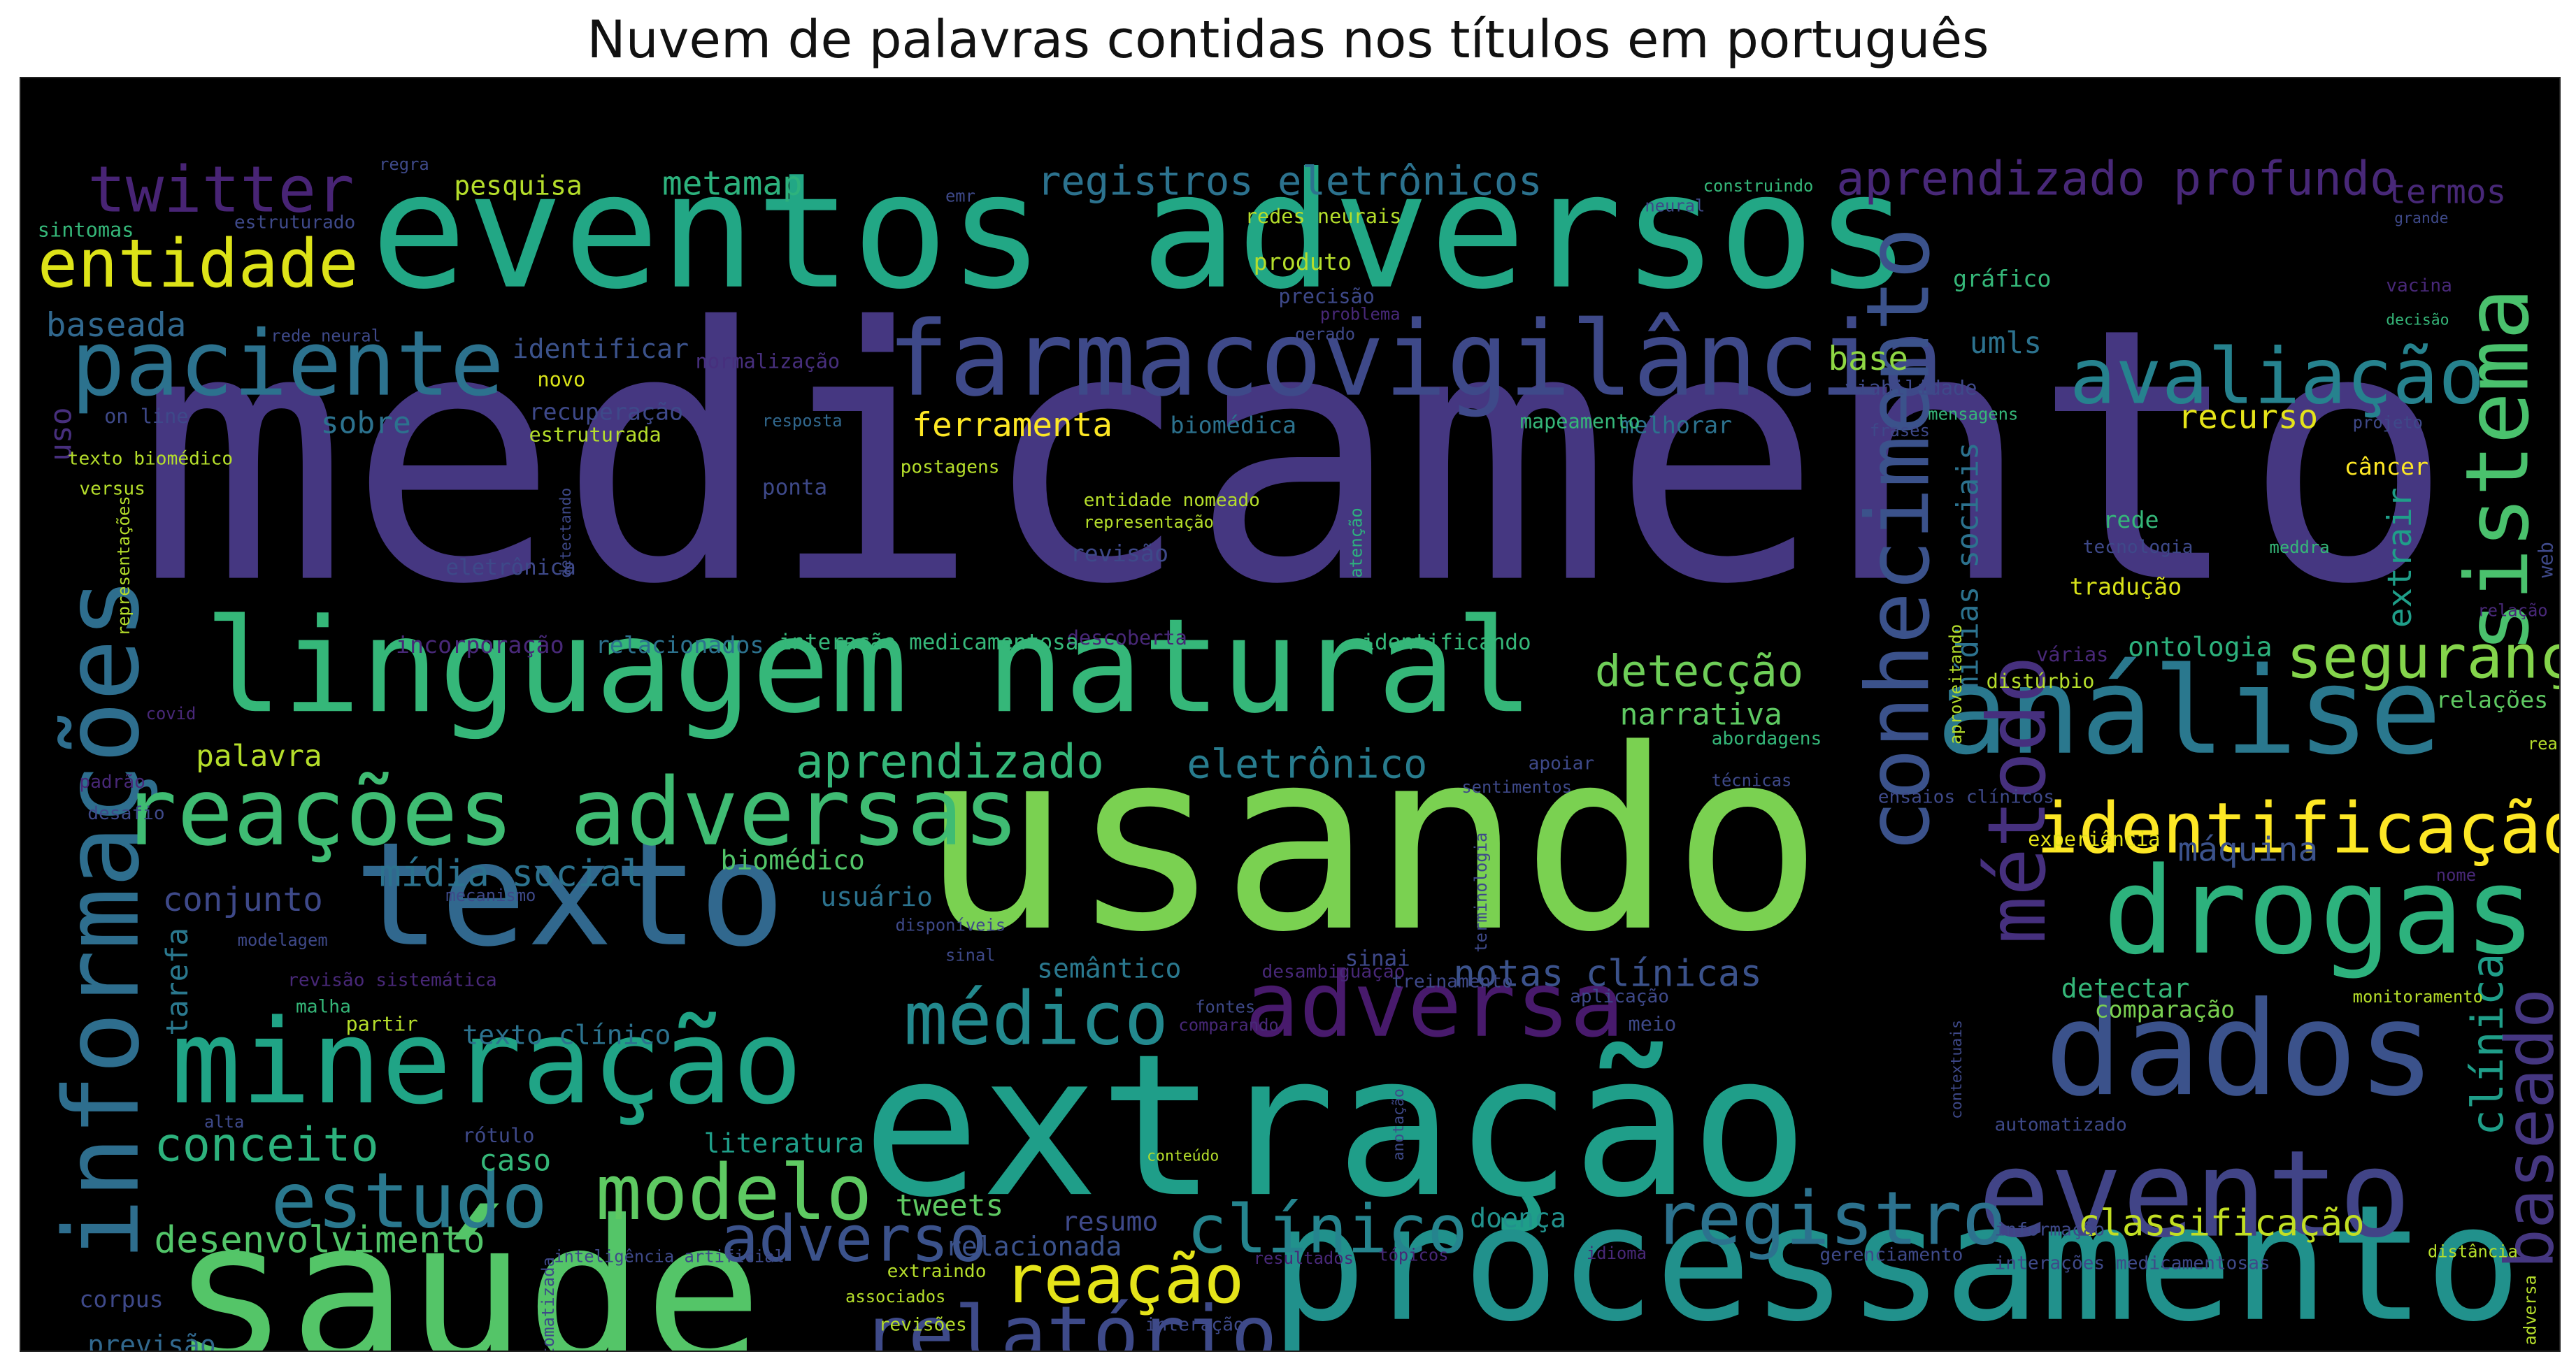 The width and height of the screenshot is (2576, 1368). I want to click on cloud-word-problema: problema, so click(1360, 314).